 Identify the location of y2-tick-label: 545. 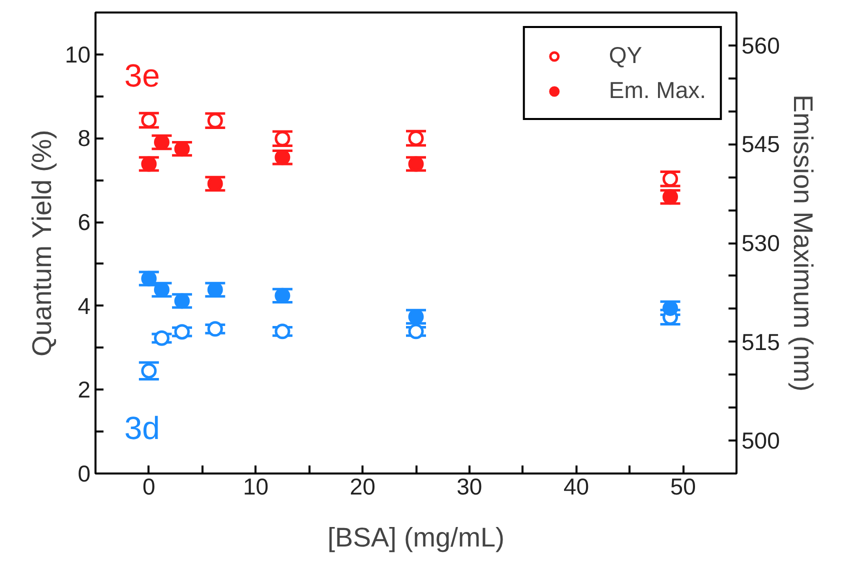
(761, 144).